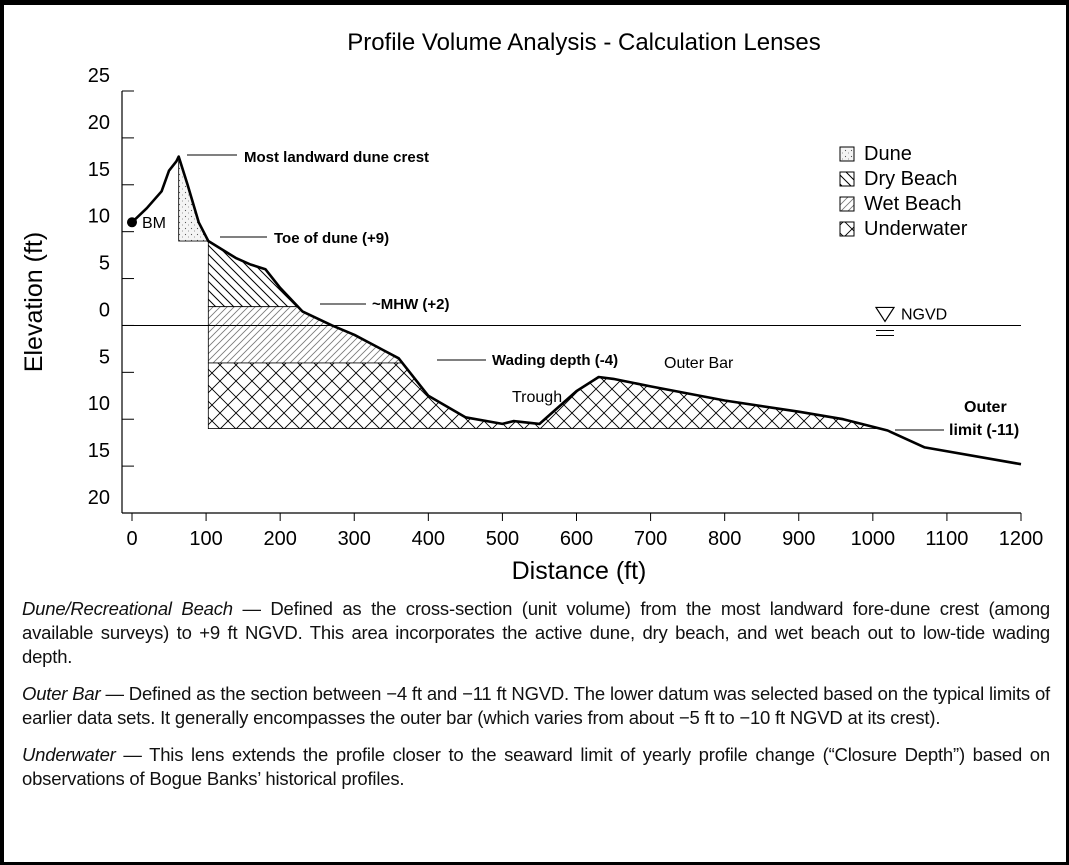  I want to click on x-tick-label: 700, so click(650, 539).